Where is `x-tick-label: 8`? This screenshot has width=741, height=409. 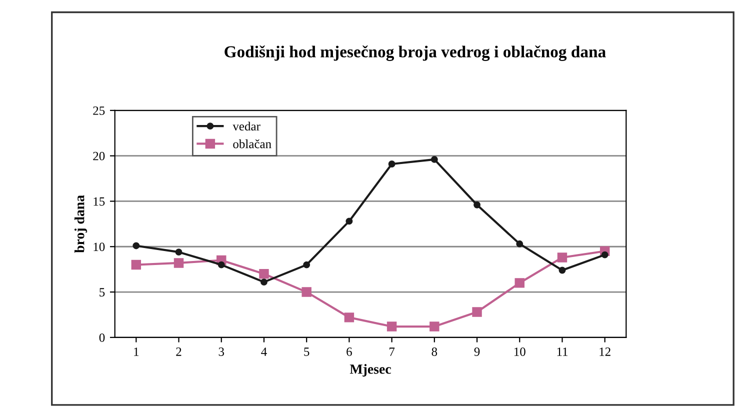 x-tick-label: 8 is located at coordinates (435, 352).